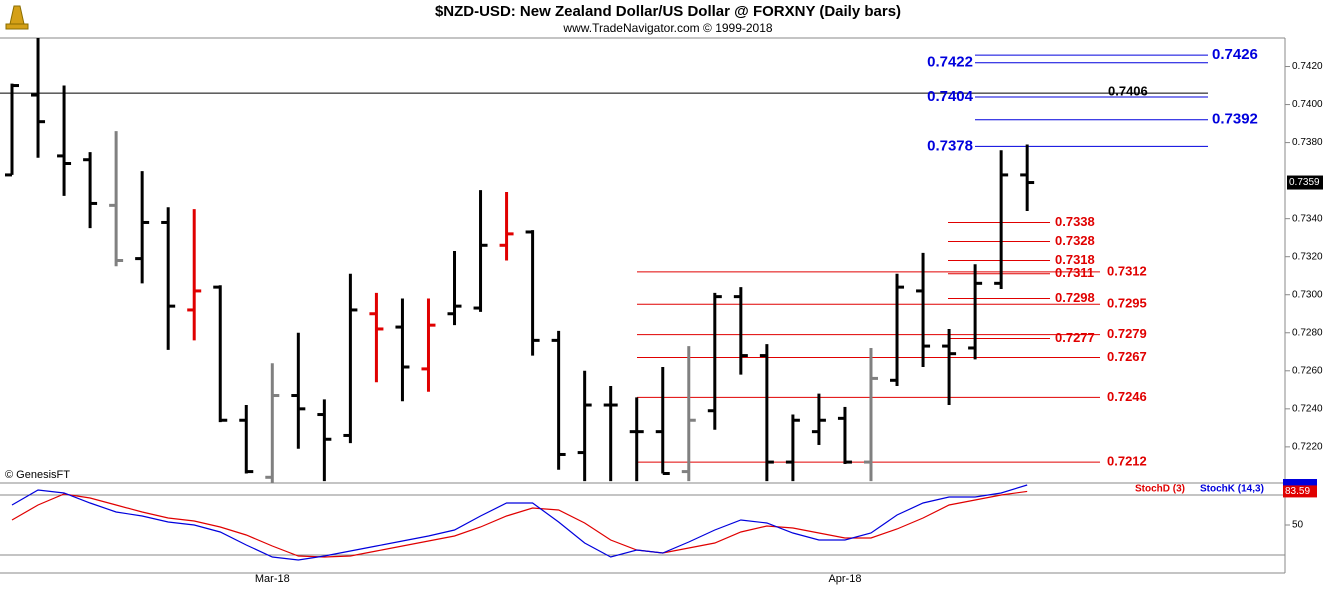 Image resolution: width=1336 pixels, height=591 pixels. What do you see at coordinates (1307, 370) in the screenshot?
I see `y-tick-label: 0.7260` at bounding box center [1307, 370].